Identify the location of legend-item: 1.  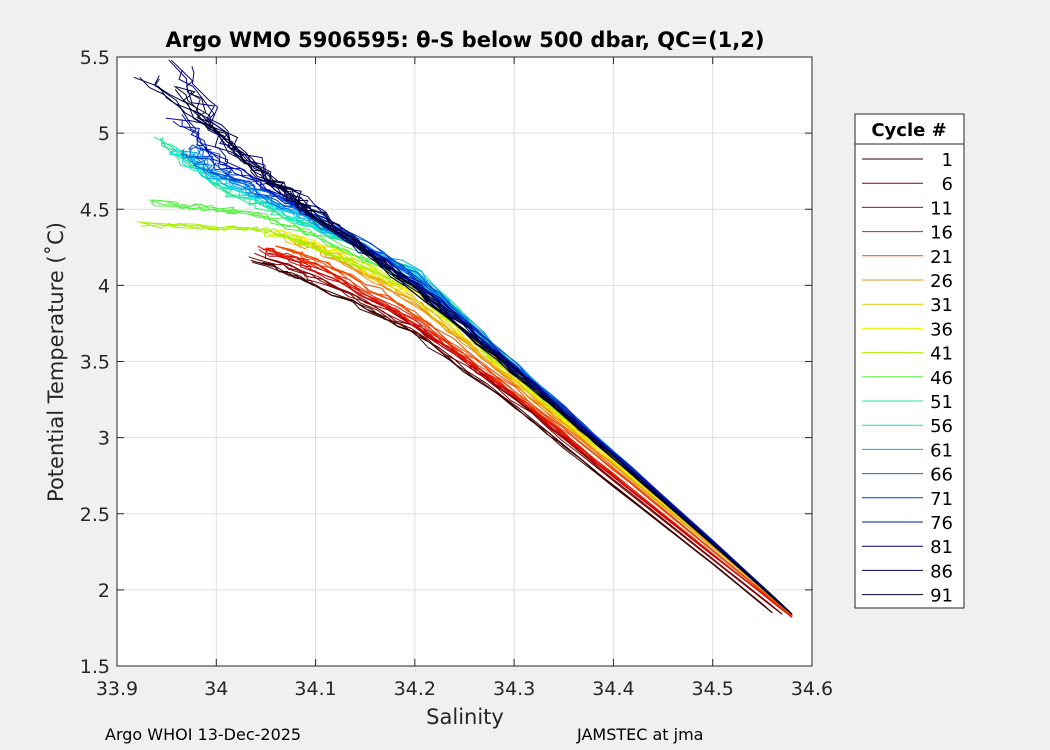
(907, 160).